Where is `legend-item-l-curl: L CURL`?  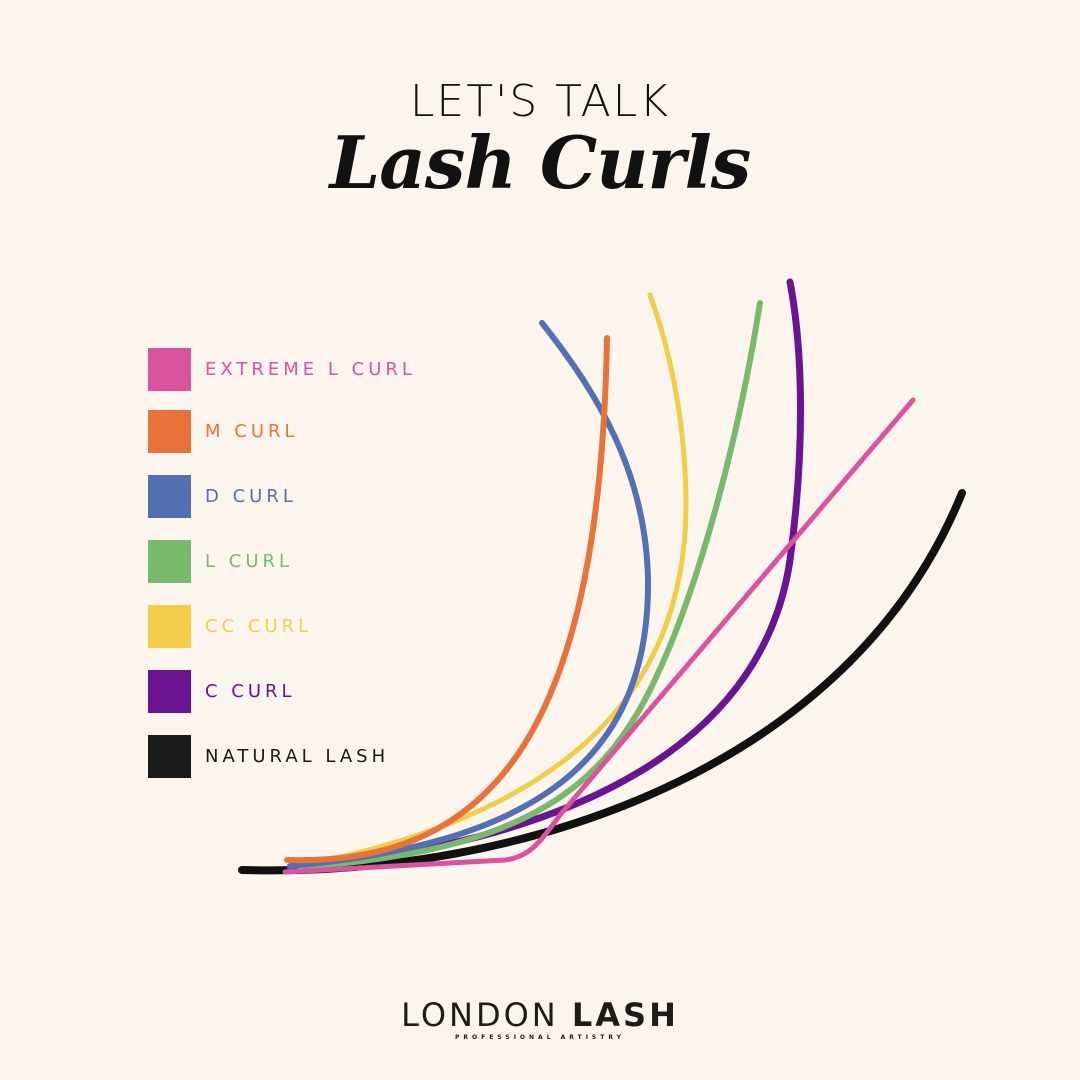
legend-item-l-curl: L CURL is located at coordinates (220, 561).